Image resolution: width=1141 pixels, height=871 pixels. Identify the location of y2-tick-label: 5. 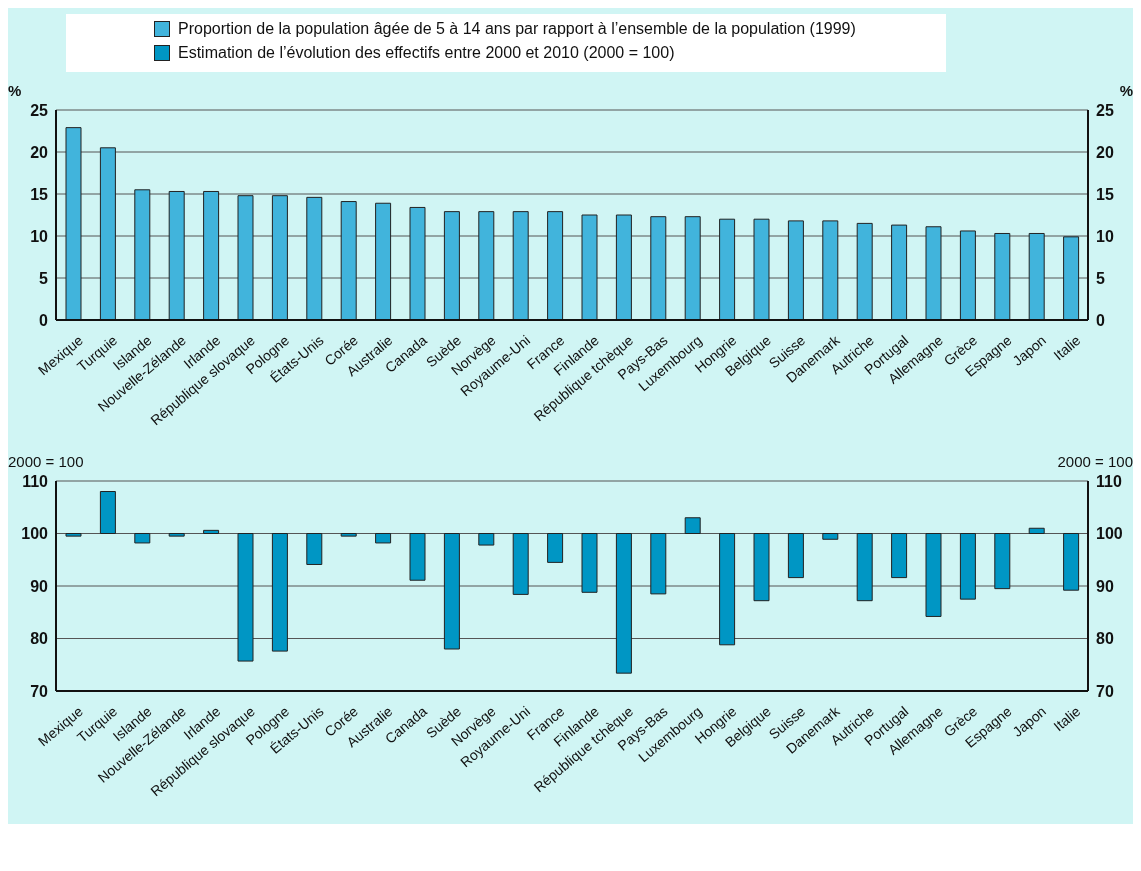
(1100, 278).